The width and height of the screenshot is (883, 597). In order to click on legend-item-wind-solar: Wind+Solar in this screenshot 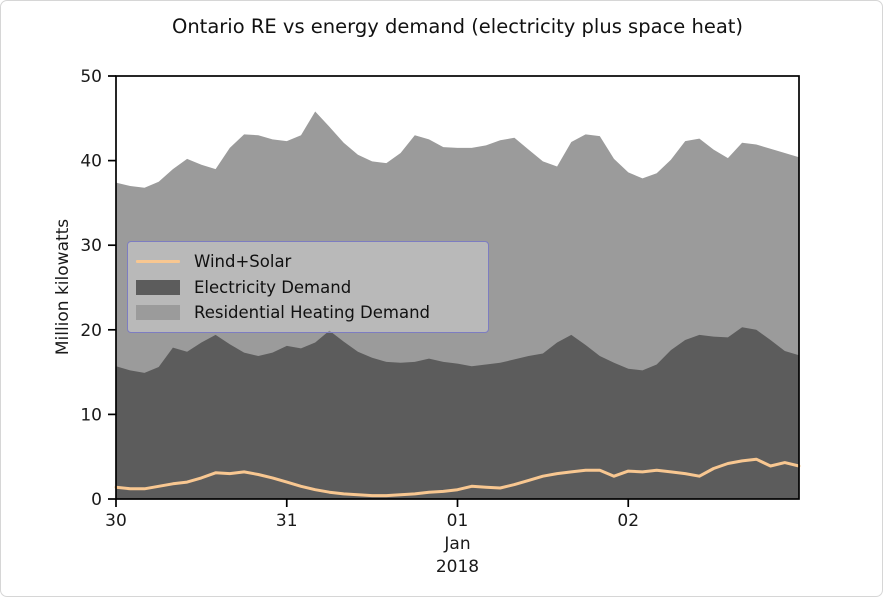, I will do `click(307, 261)`.